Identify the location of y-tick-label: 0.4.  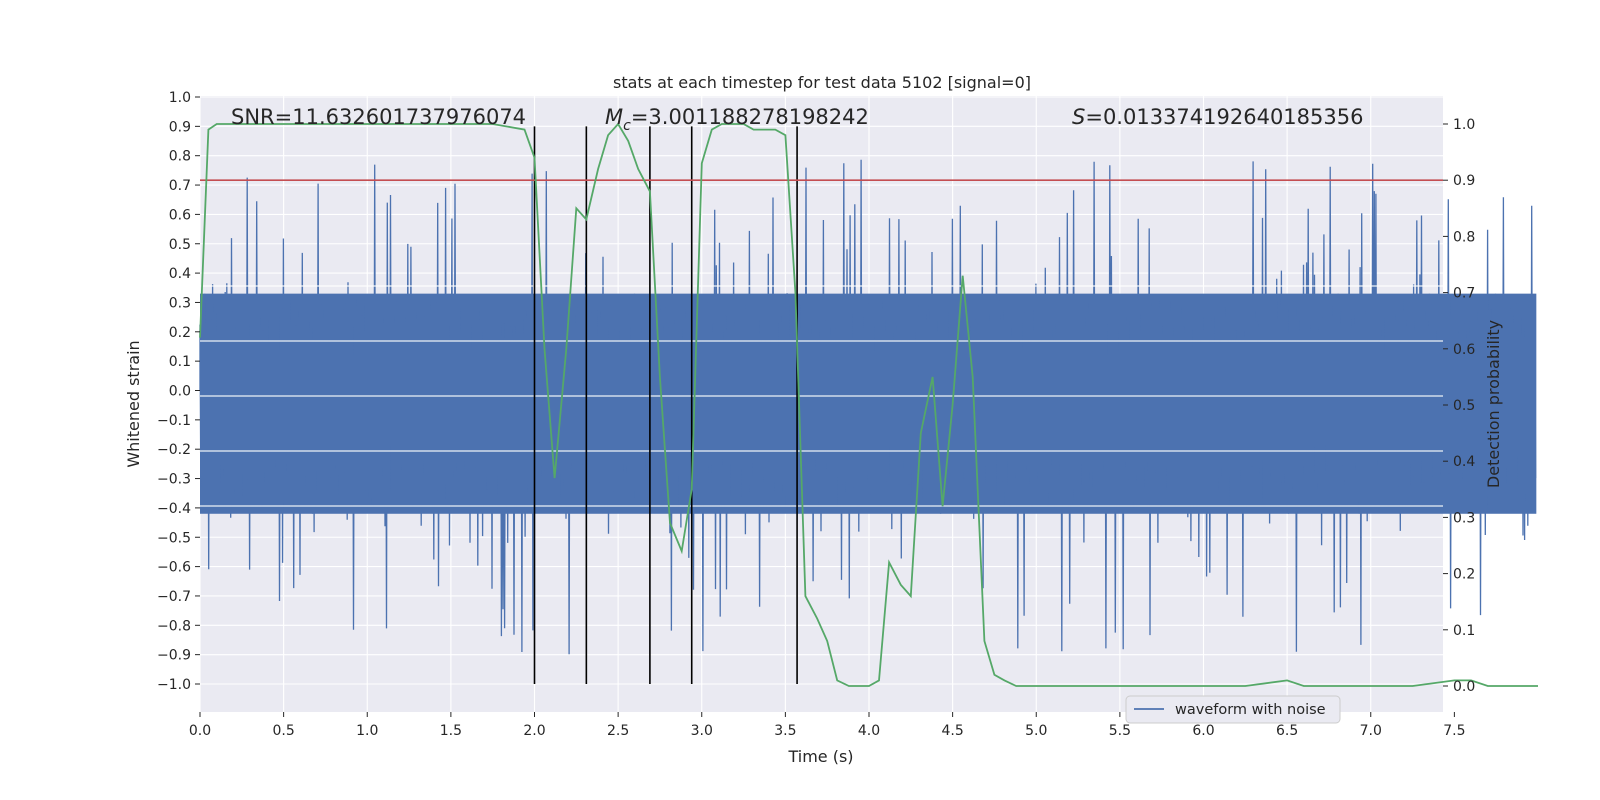
(180, 274).